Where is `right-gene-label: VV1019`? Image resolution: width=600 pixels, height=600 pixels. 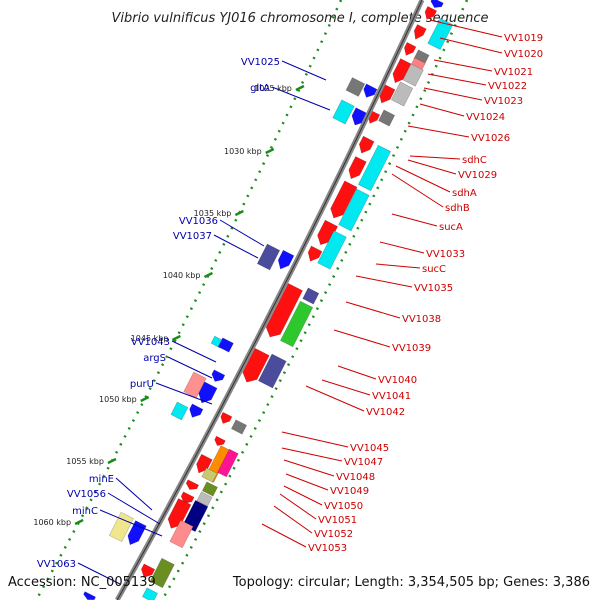 right-gene-label: VV1019 is located at coordinates (523, 38).